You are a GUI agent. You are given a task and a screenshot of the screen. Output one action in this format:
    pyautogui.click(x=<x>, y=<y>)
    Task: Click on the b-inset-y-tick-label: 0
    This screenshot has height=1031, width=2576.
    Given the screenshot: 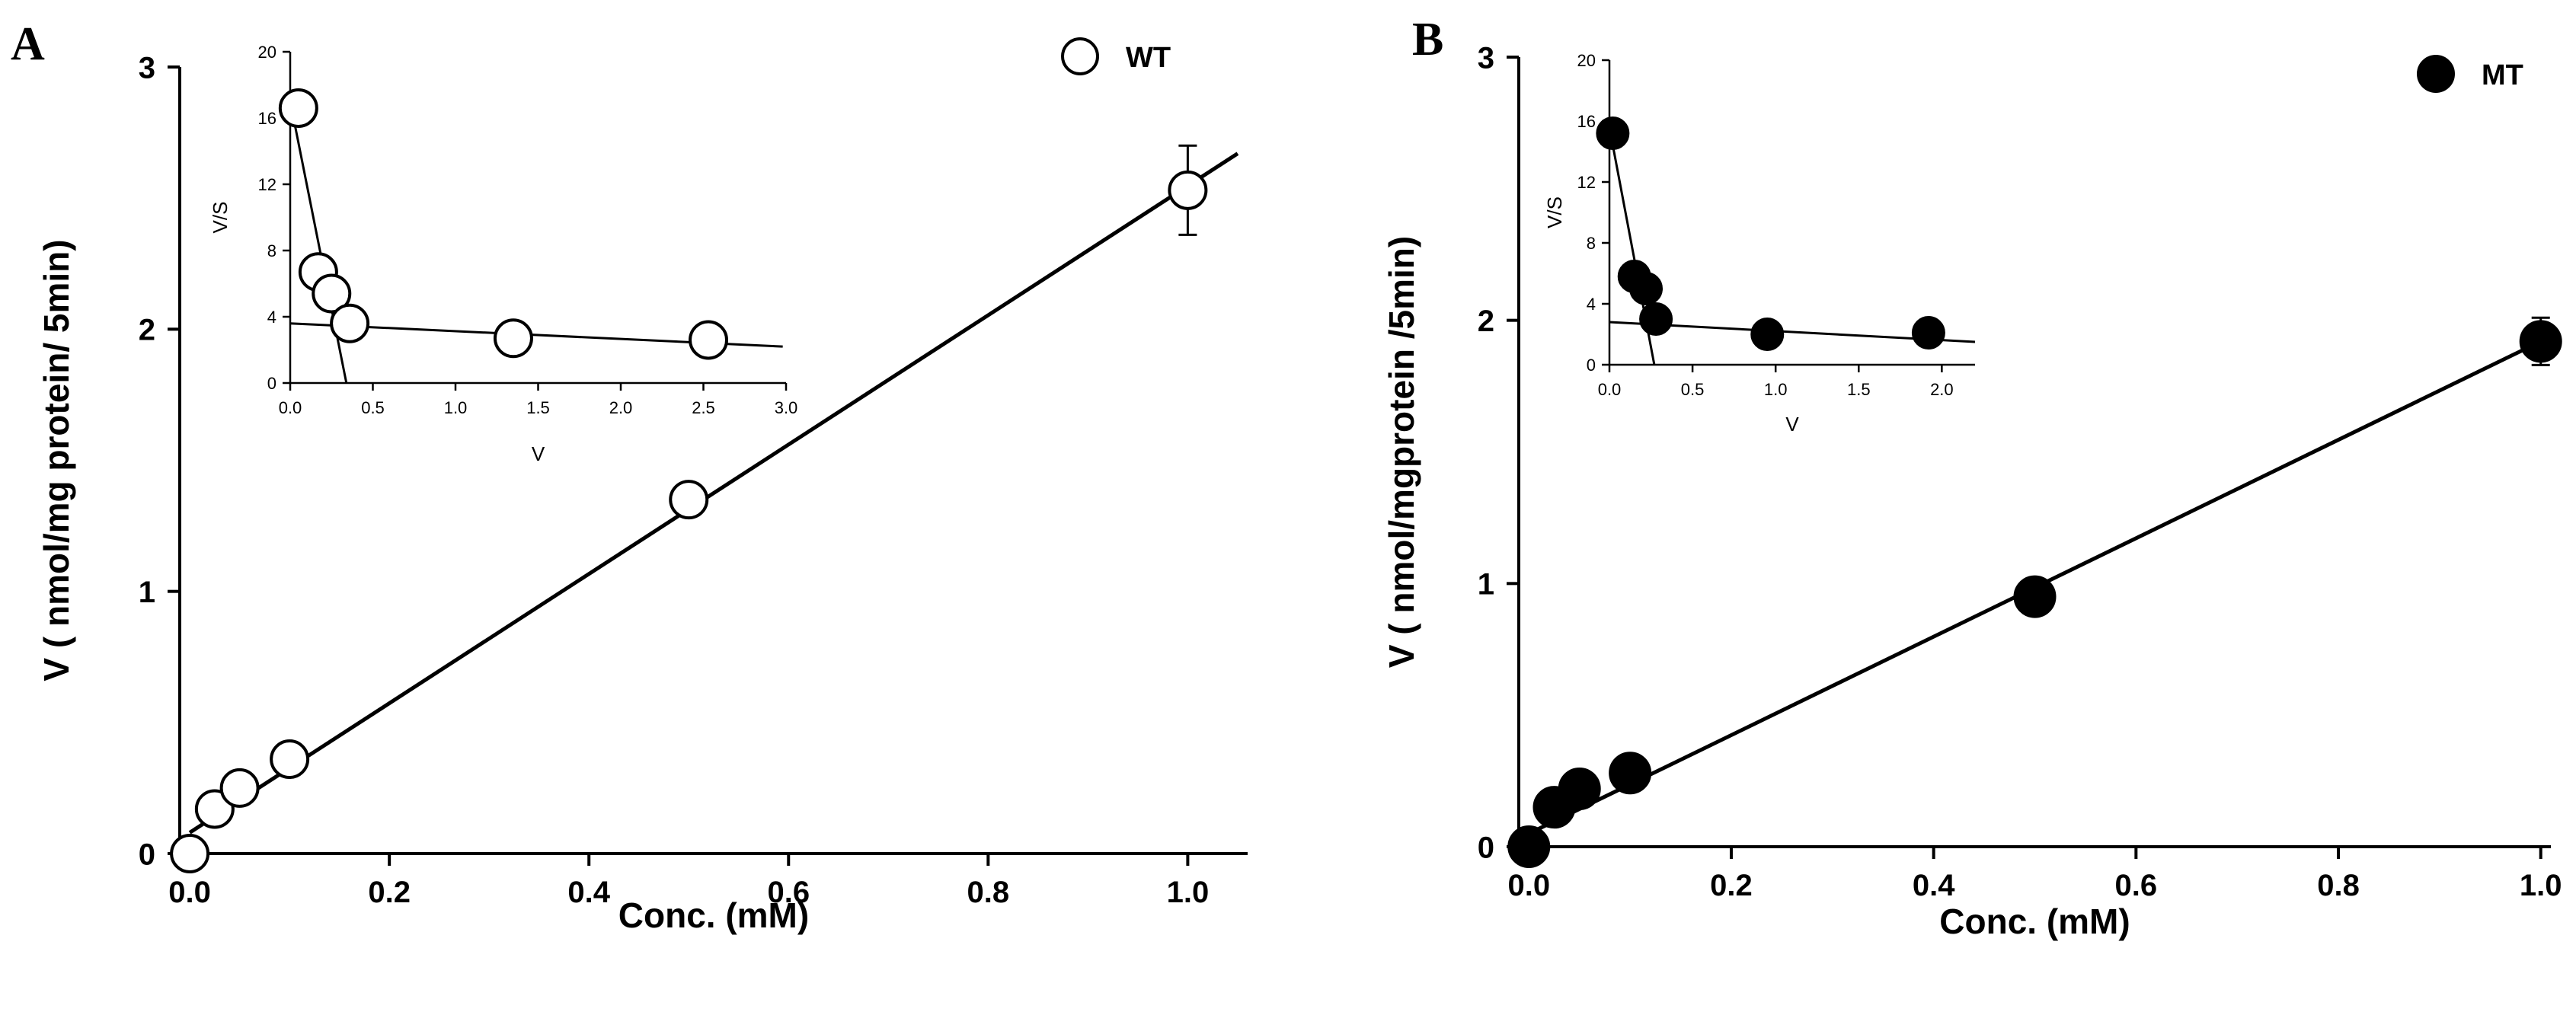 What is the action you would take?
    pyautogui.click(x=1592, y=365)
    